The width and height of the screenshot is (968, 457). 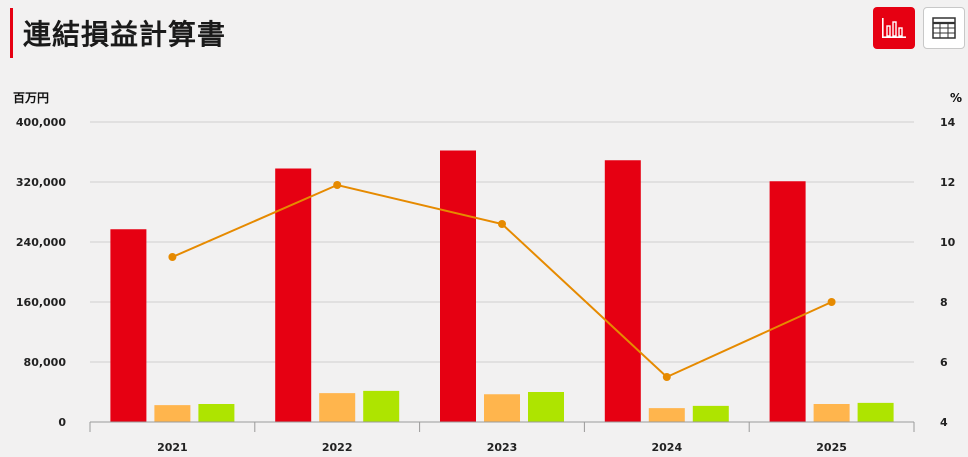 What do you see at coordinates (41, 242) in the screenshot?
I see `y-left-tick-label: 240,000` at bounding box center [41, 242].